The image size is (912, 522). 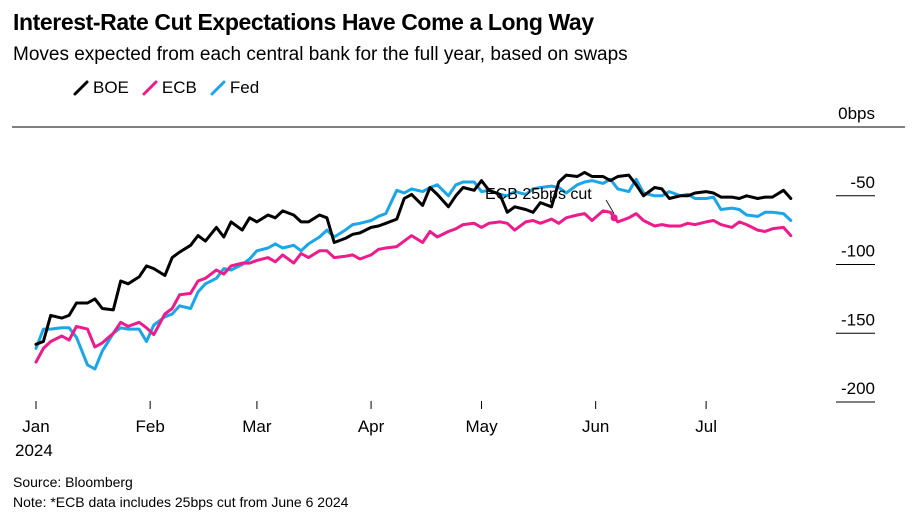 I want to click on x-tick-label: Jul, so click(x=706, y=426).